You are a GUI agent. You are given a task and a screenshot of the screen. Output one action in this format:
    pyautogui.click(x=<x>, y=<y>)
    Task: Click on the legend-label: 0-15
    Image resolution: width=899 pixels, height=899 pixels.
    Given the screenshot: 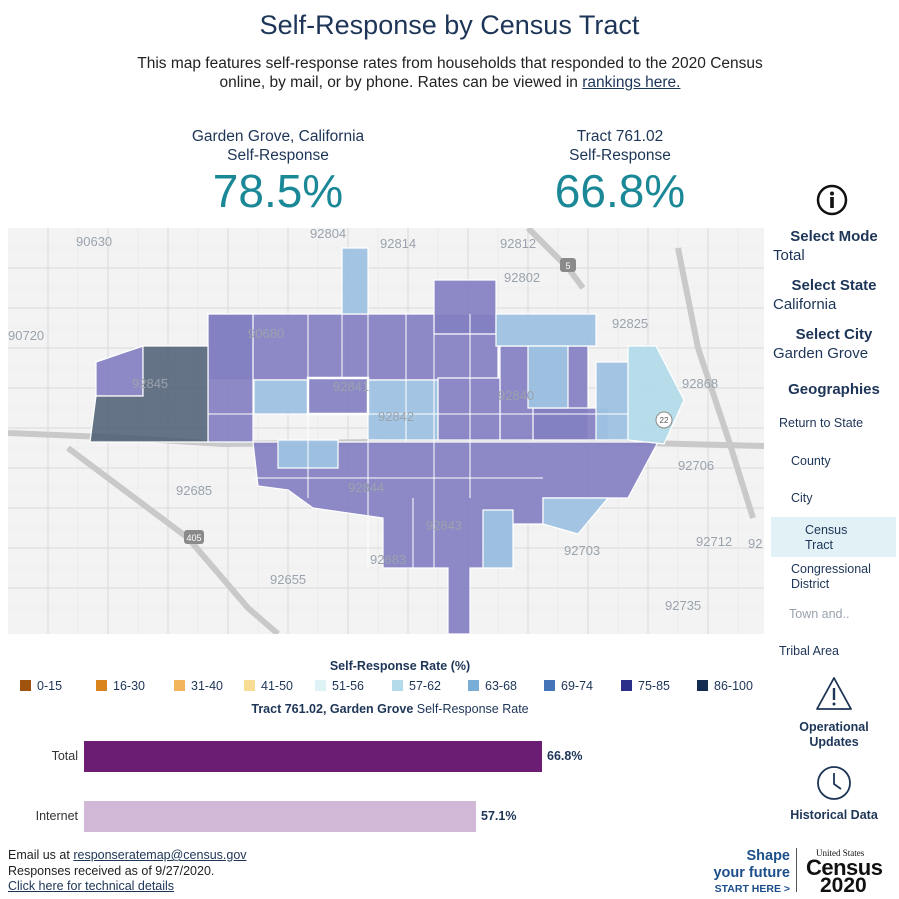 What is the action you would take?
    pyautogui.click(x=50, y=686)
    